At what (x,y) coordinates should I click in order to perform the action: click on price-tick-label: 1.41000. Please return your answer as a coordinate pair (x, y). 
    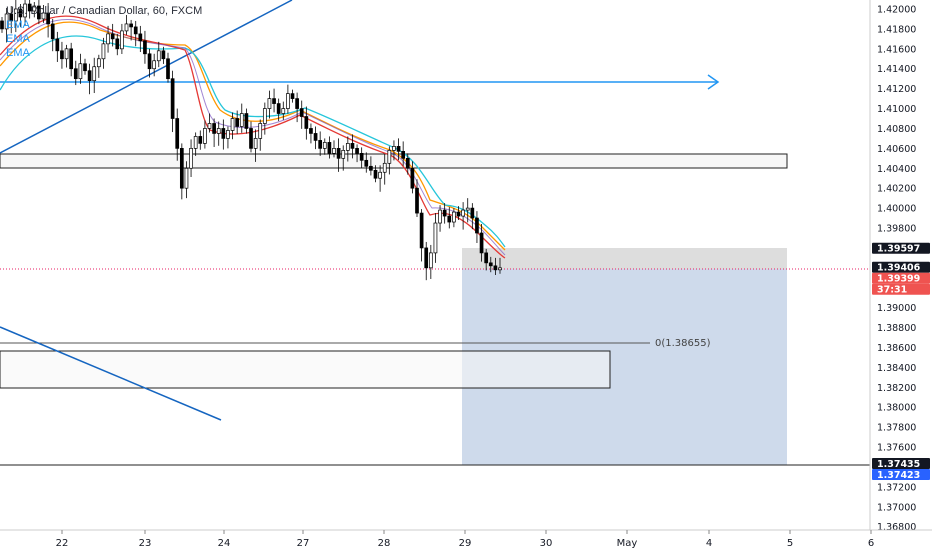
    Looking at the image, I should click on (896, 109).